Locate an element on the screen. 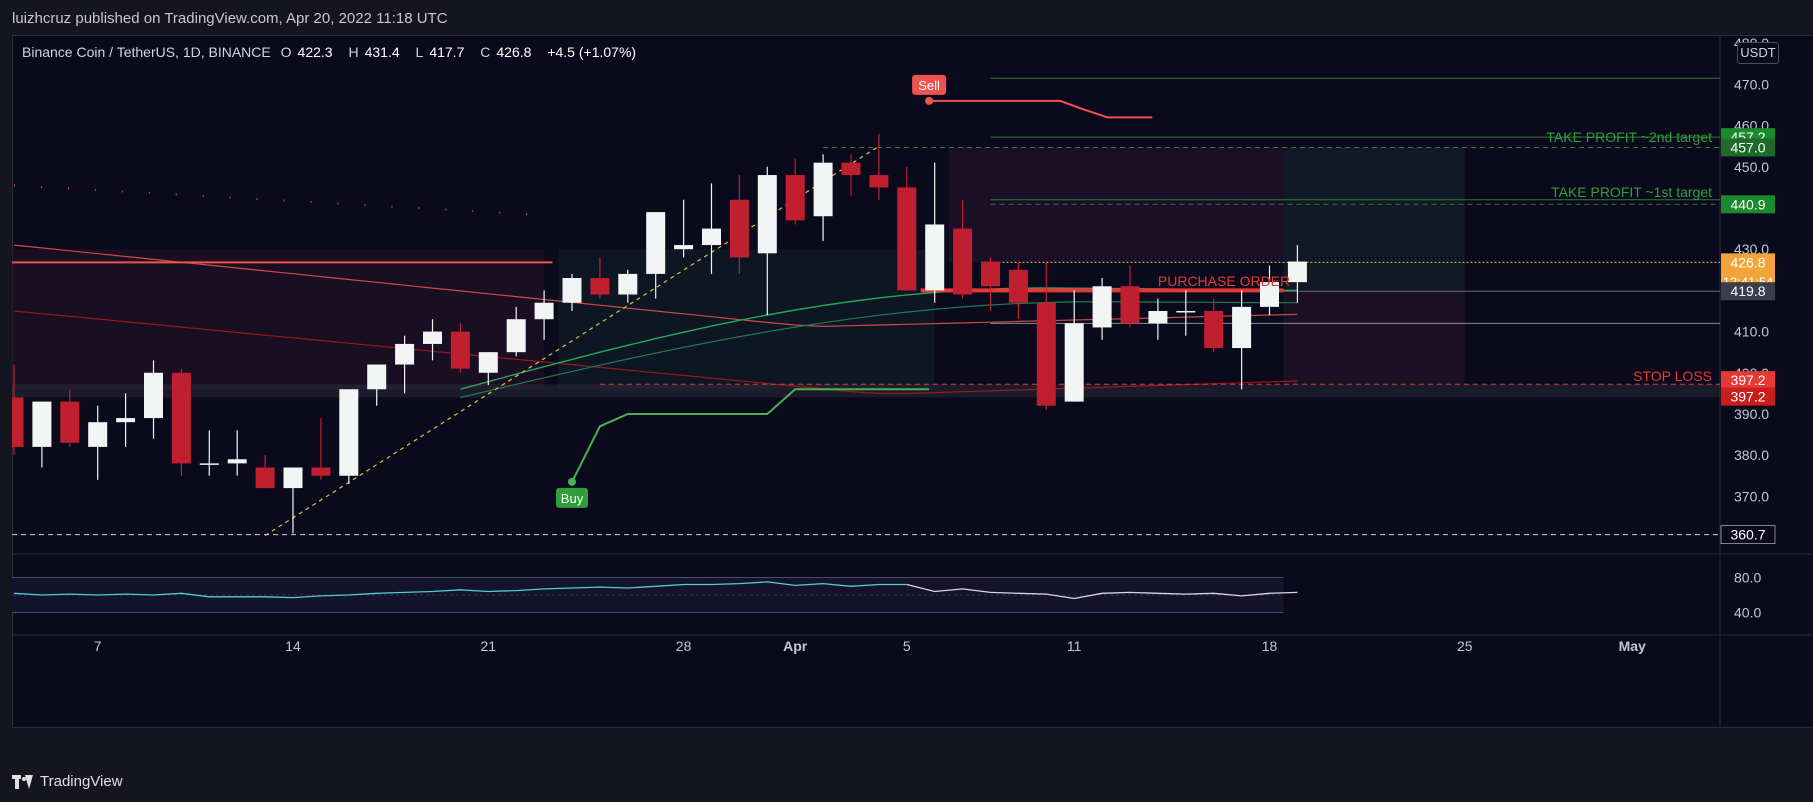  price-tick-label: 450.0 is located at coordinates (1751, 167).